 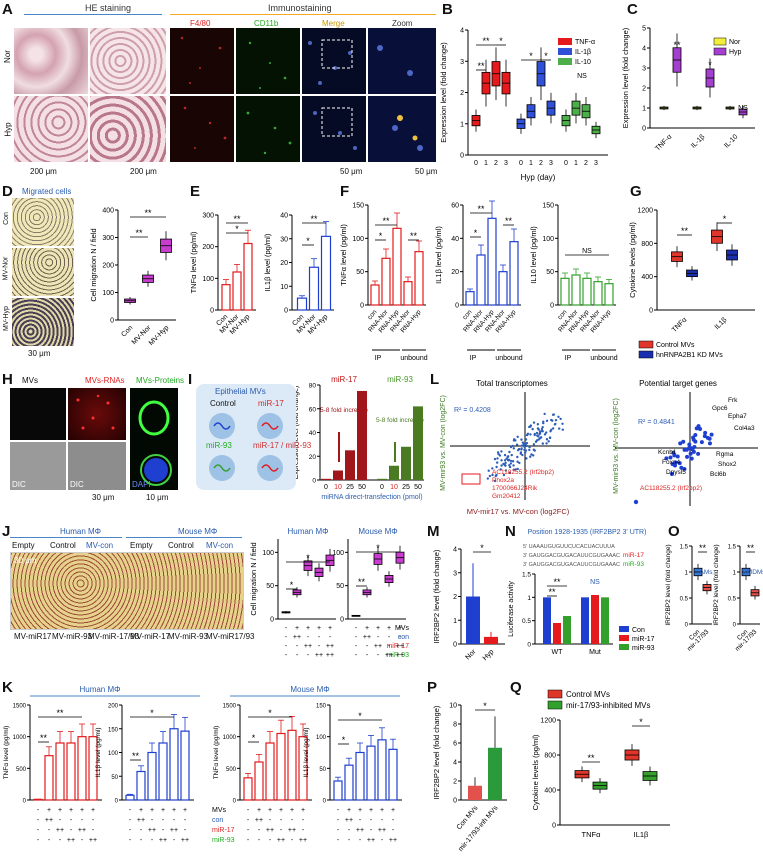 I want to click on k0-mark-2-3: -, so click(x=71, y=830).